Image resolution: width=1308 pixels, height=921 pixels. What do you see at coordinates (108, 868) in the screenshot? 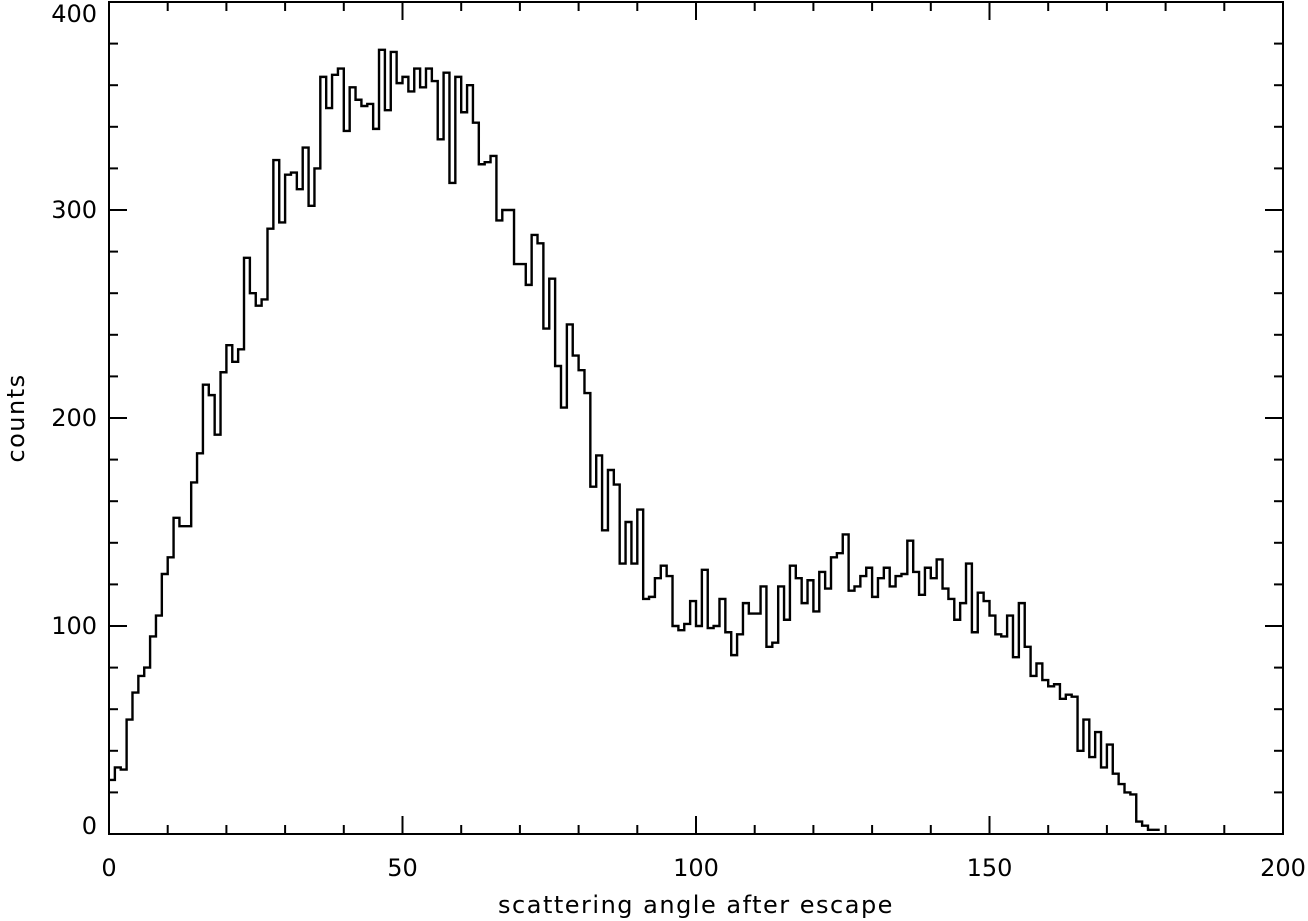
I see `x-tick-label: 0` at bounding box center [108, 868].